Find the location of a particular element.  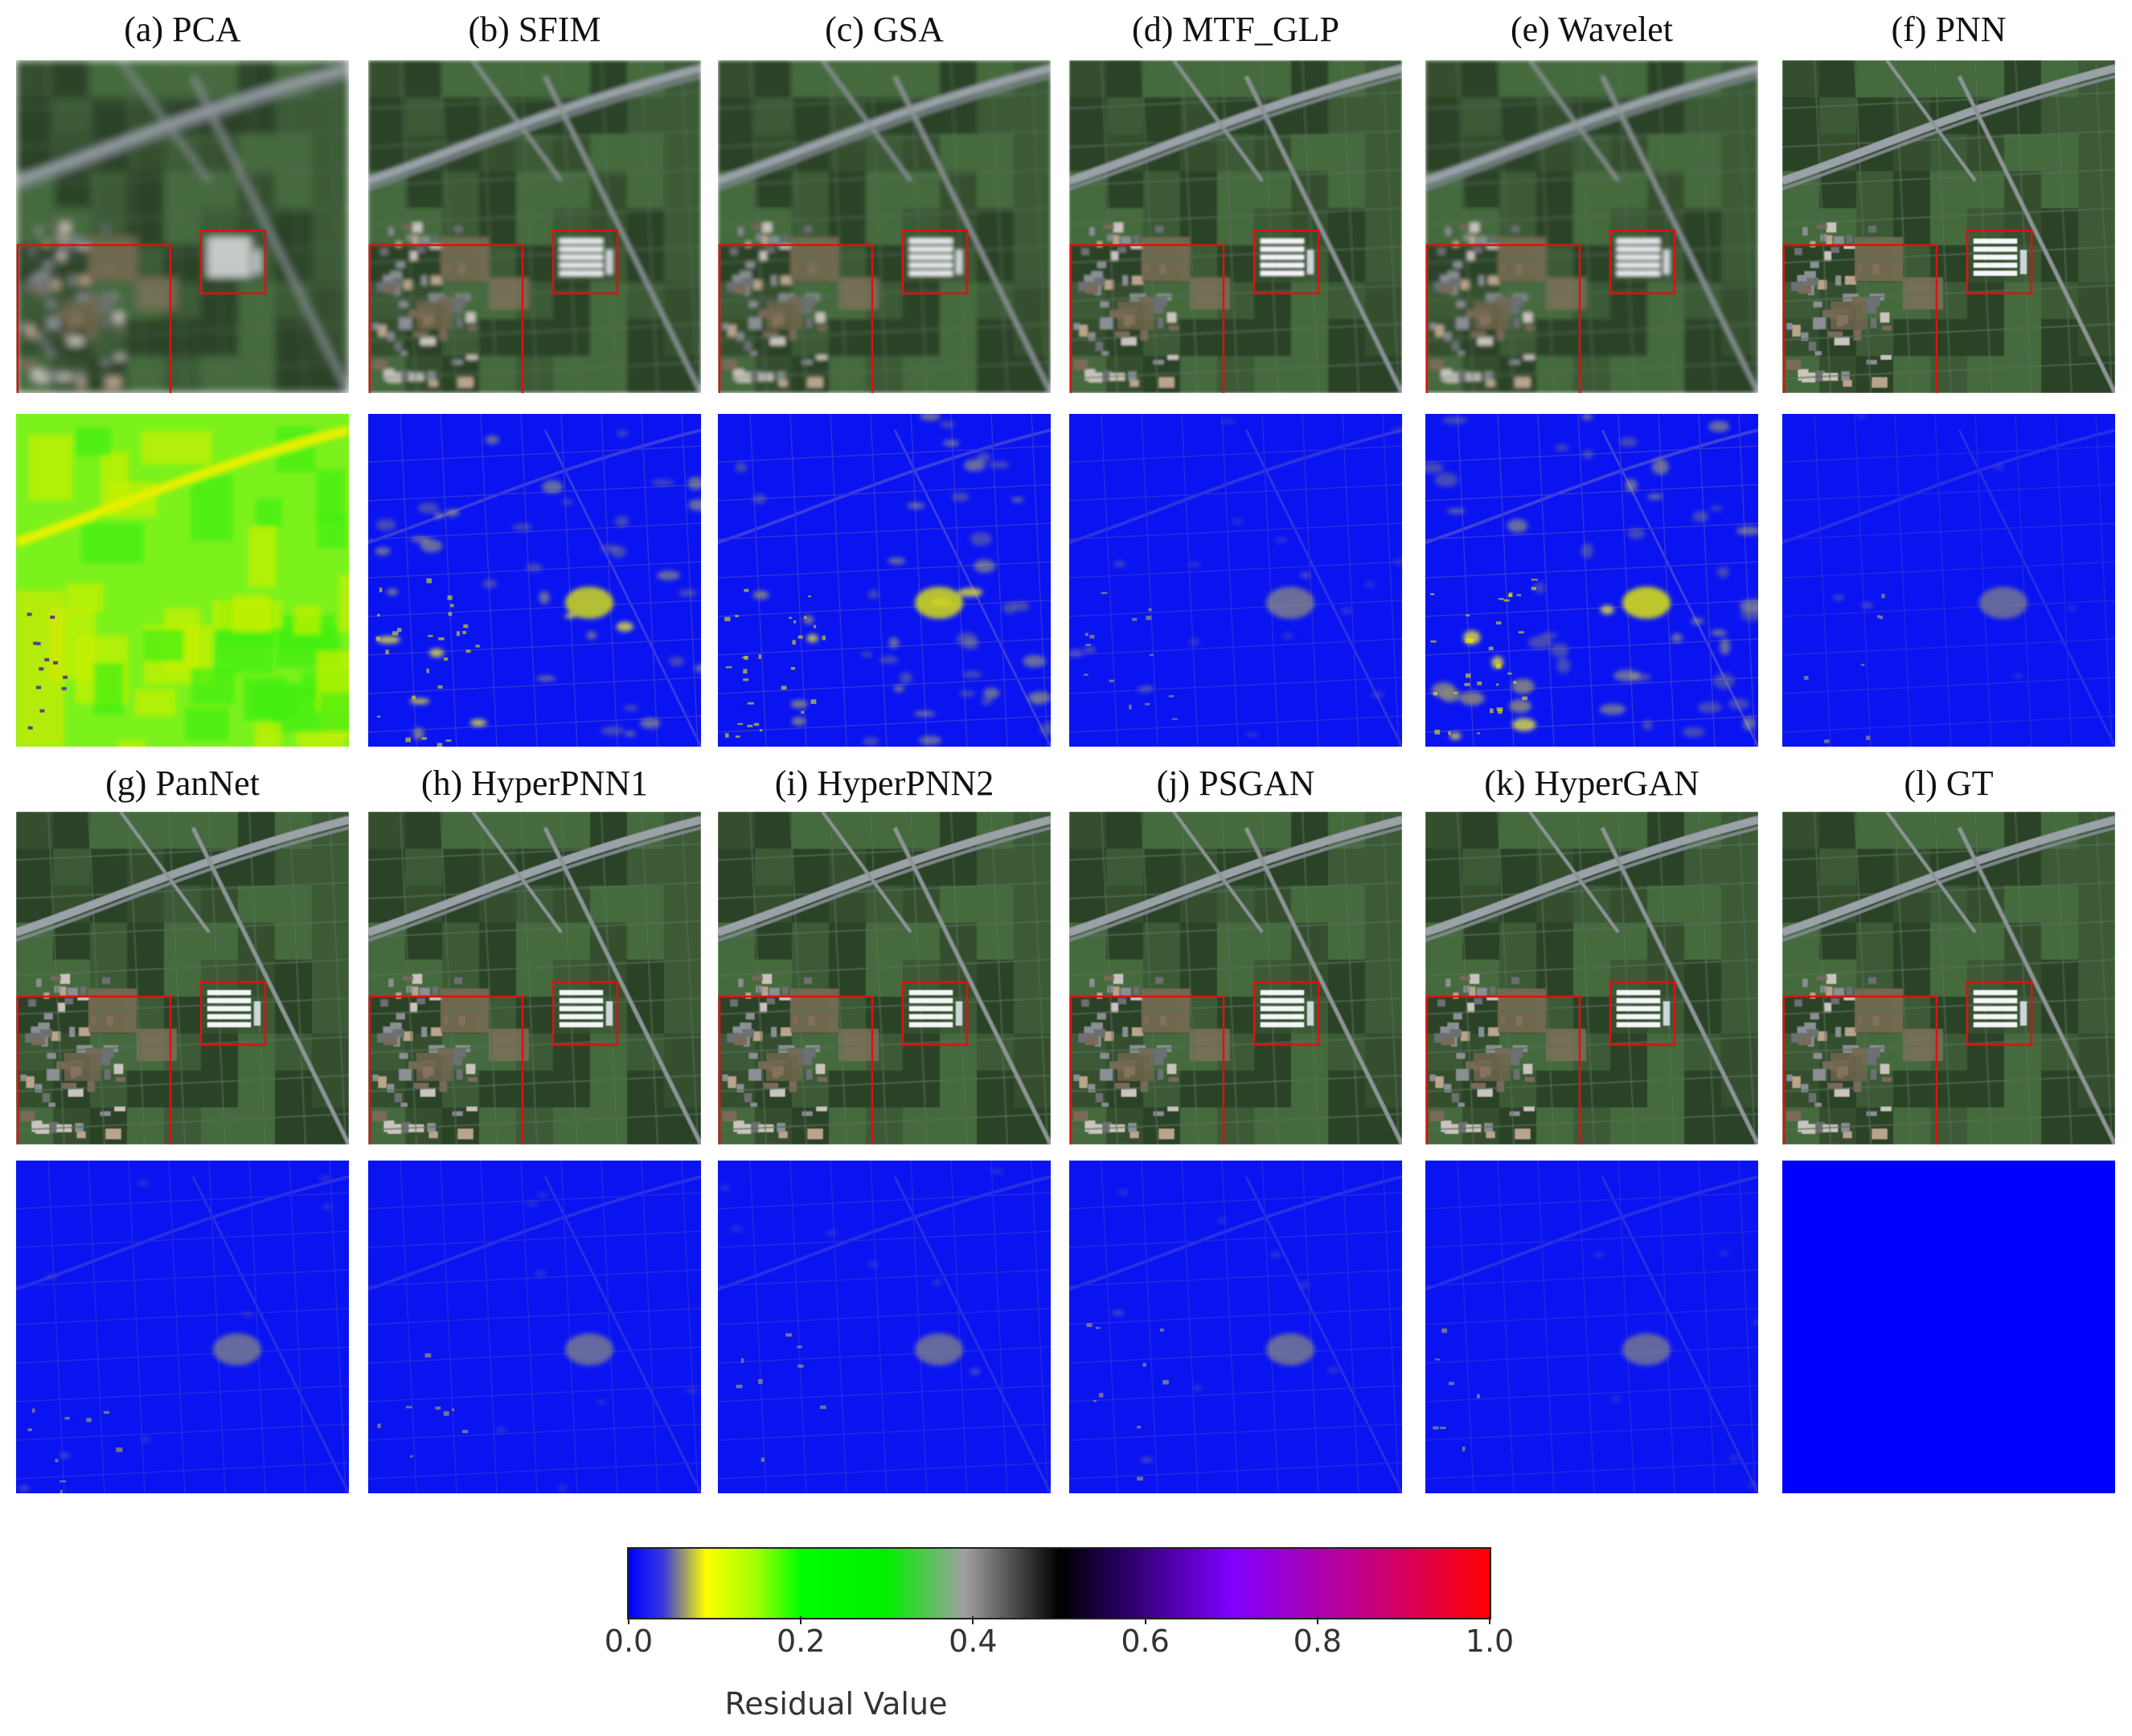

fused-image-g is located at coordinates (182, 978).